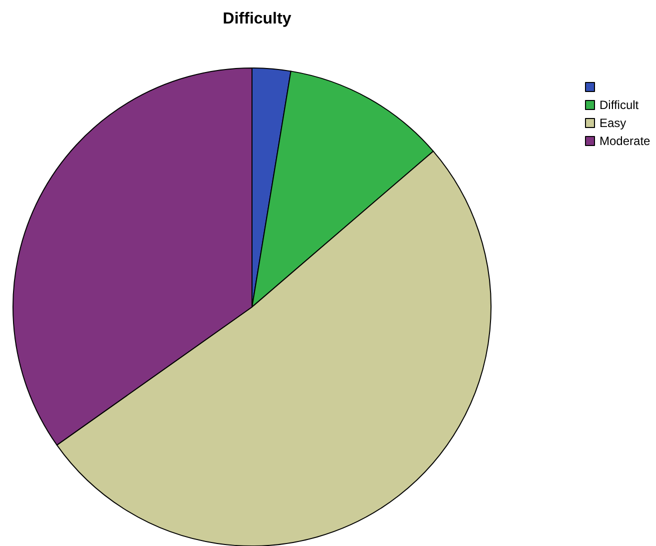 This screenshot has width=656, height=546. Describe the element at coordinates (257, 19) in the screenshot. I see `chart-title: Difficulty` at that location.